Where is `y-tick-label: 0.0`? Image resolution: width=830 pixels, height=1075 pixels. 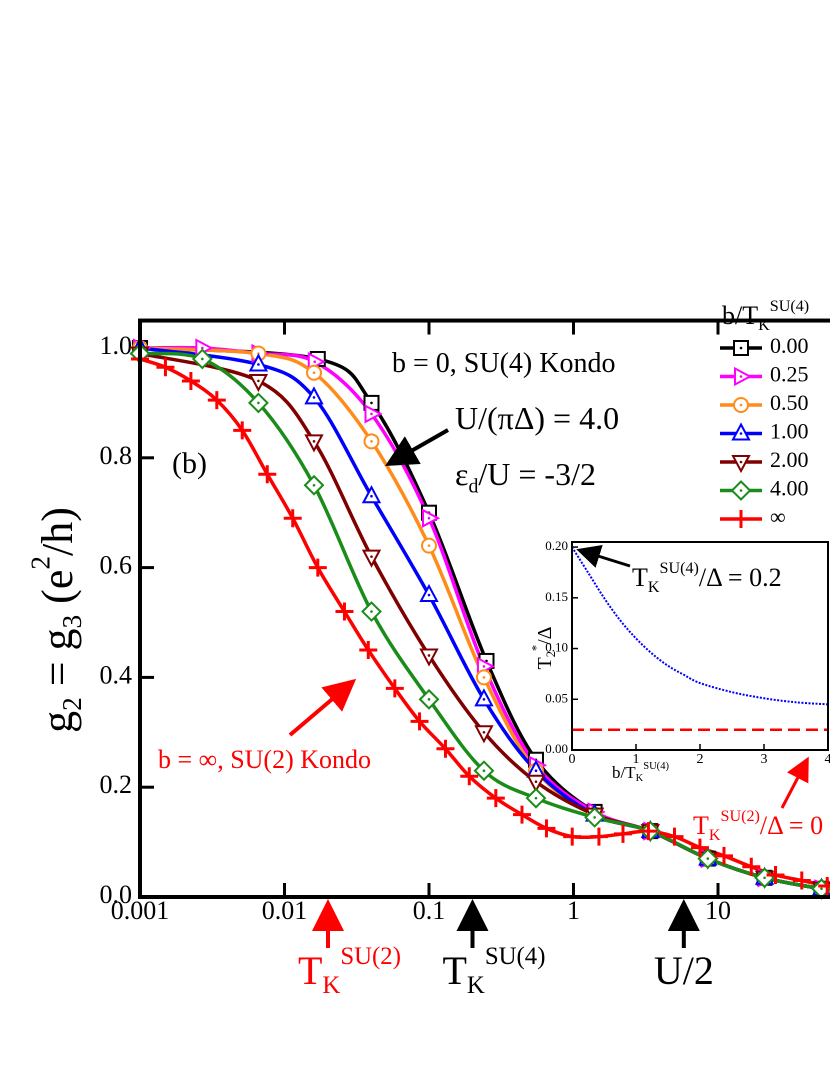 y-tick-label: 0.0 is located at coordinates (116, 894).